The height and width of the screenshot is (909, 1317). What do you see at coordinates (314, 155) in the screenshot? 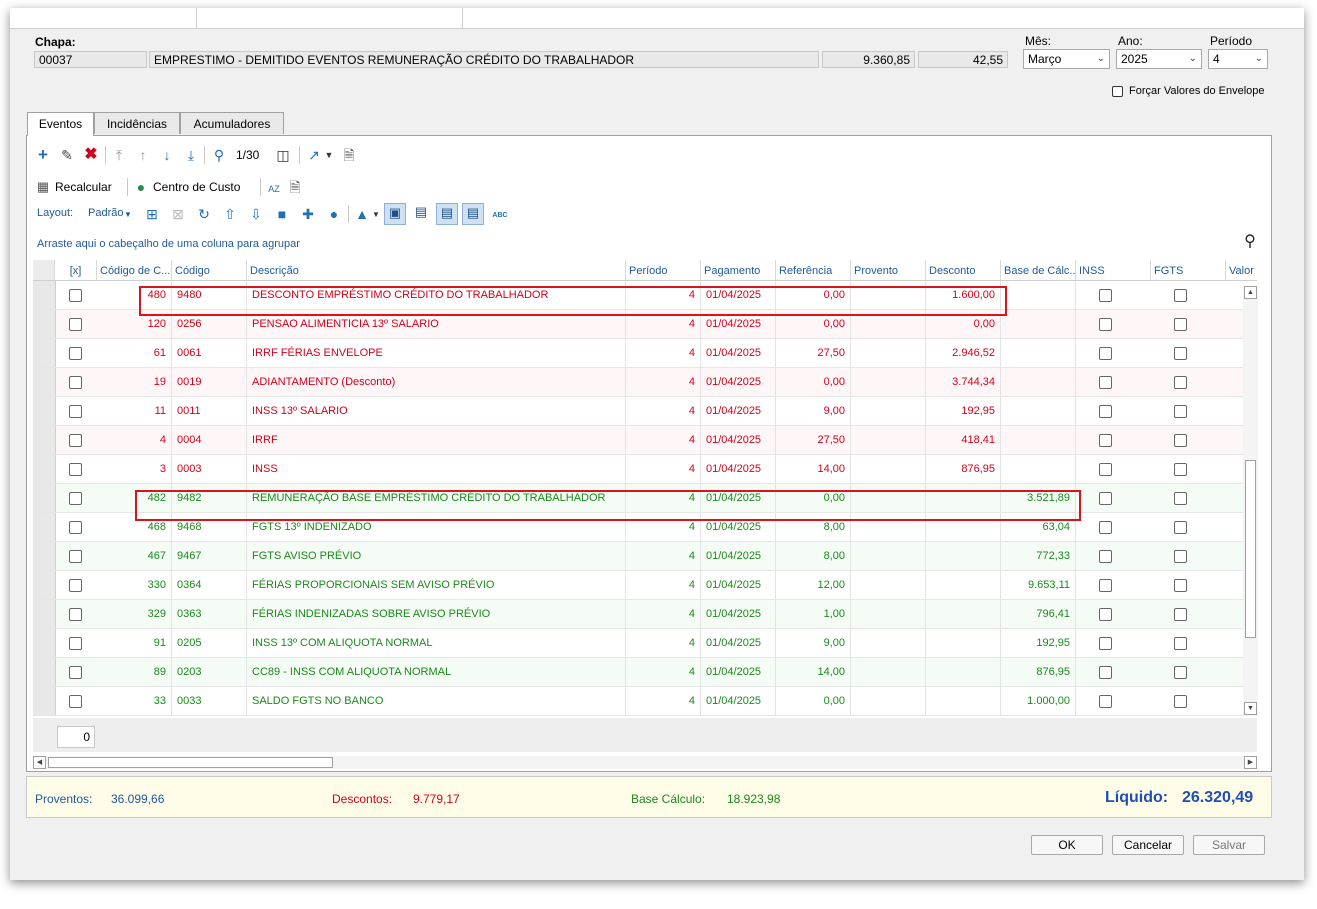
I see `export-icon: ↗` at bounding box center [314, 155].